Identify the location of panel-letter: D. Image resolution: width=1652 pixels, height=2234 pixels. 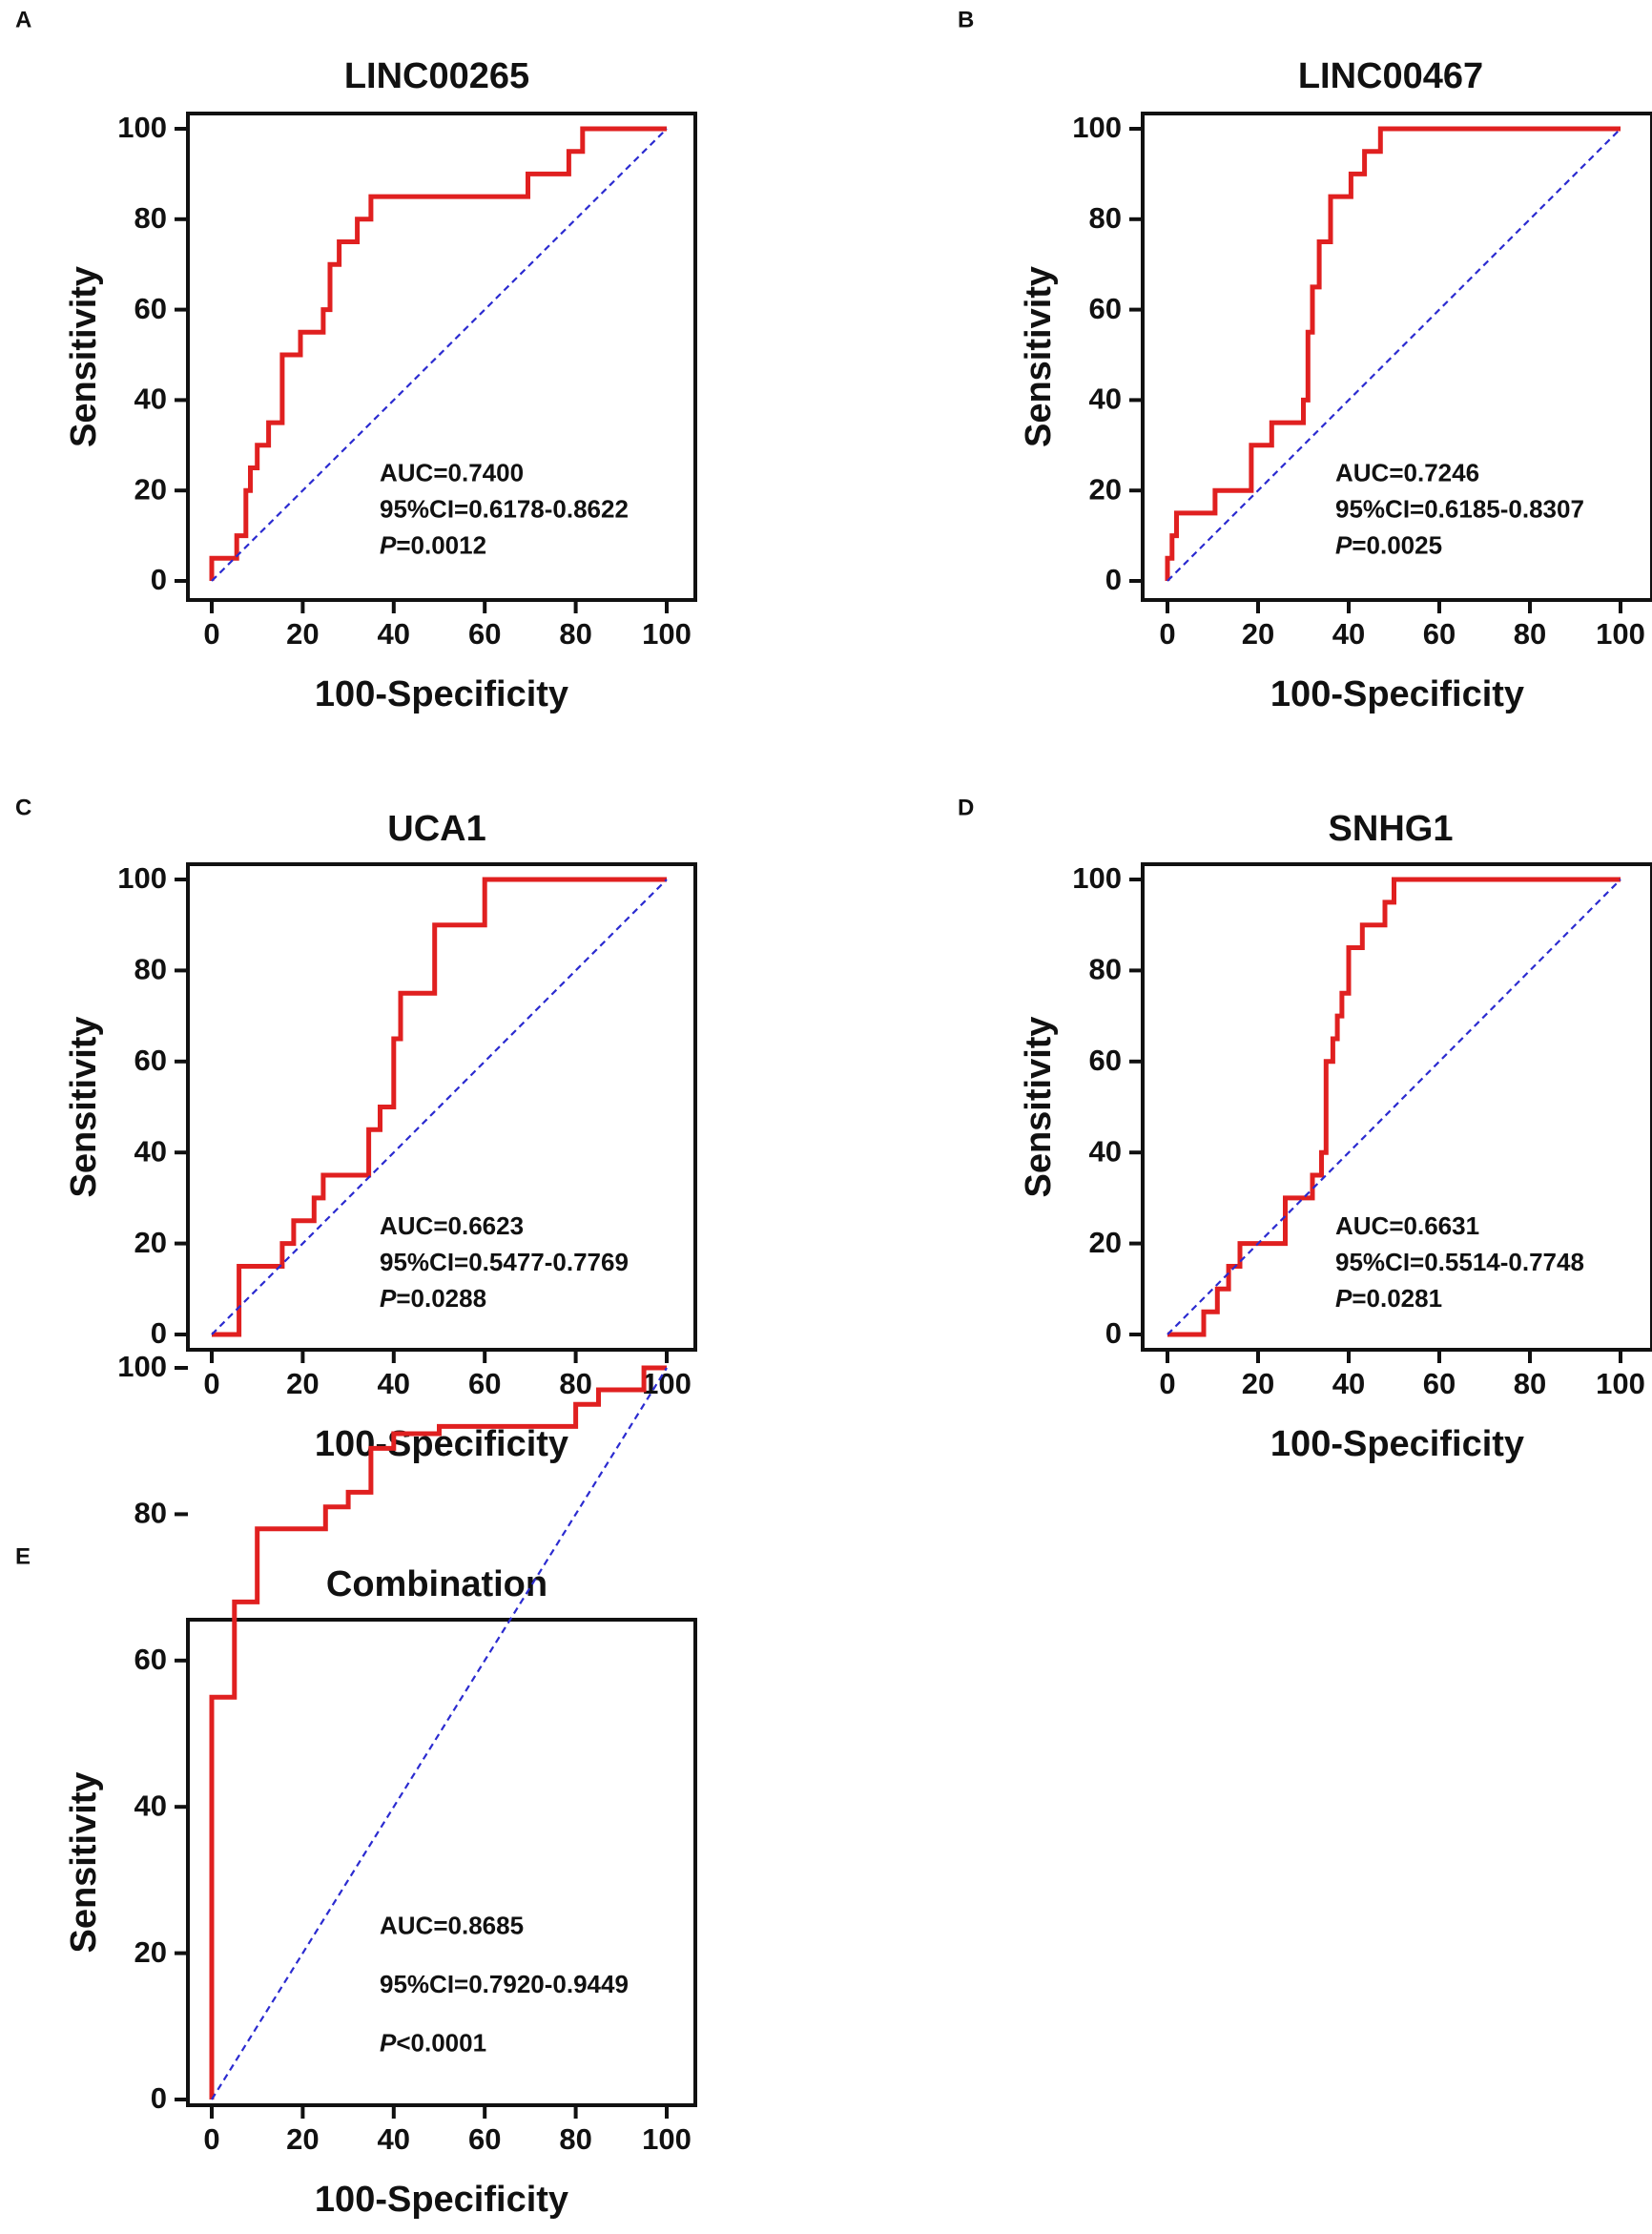
(966, 807).